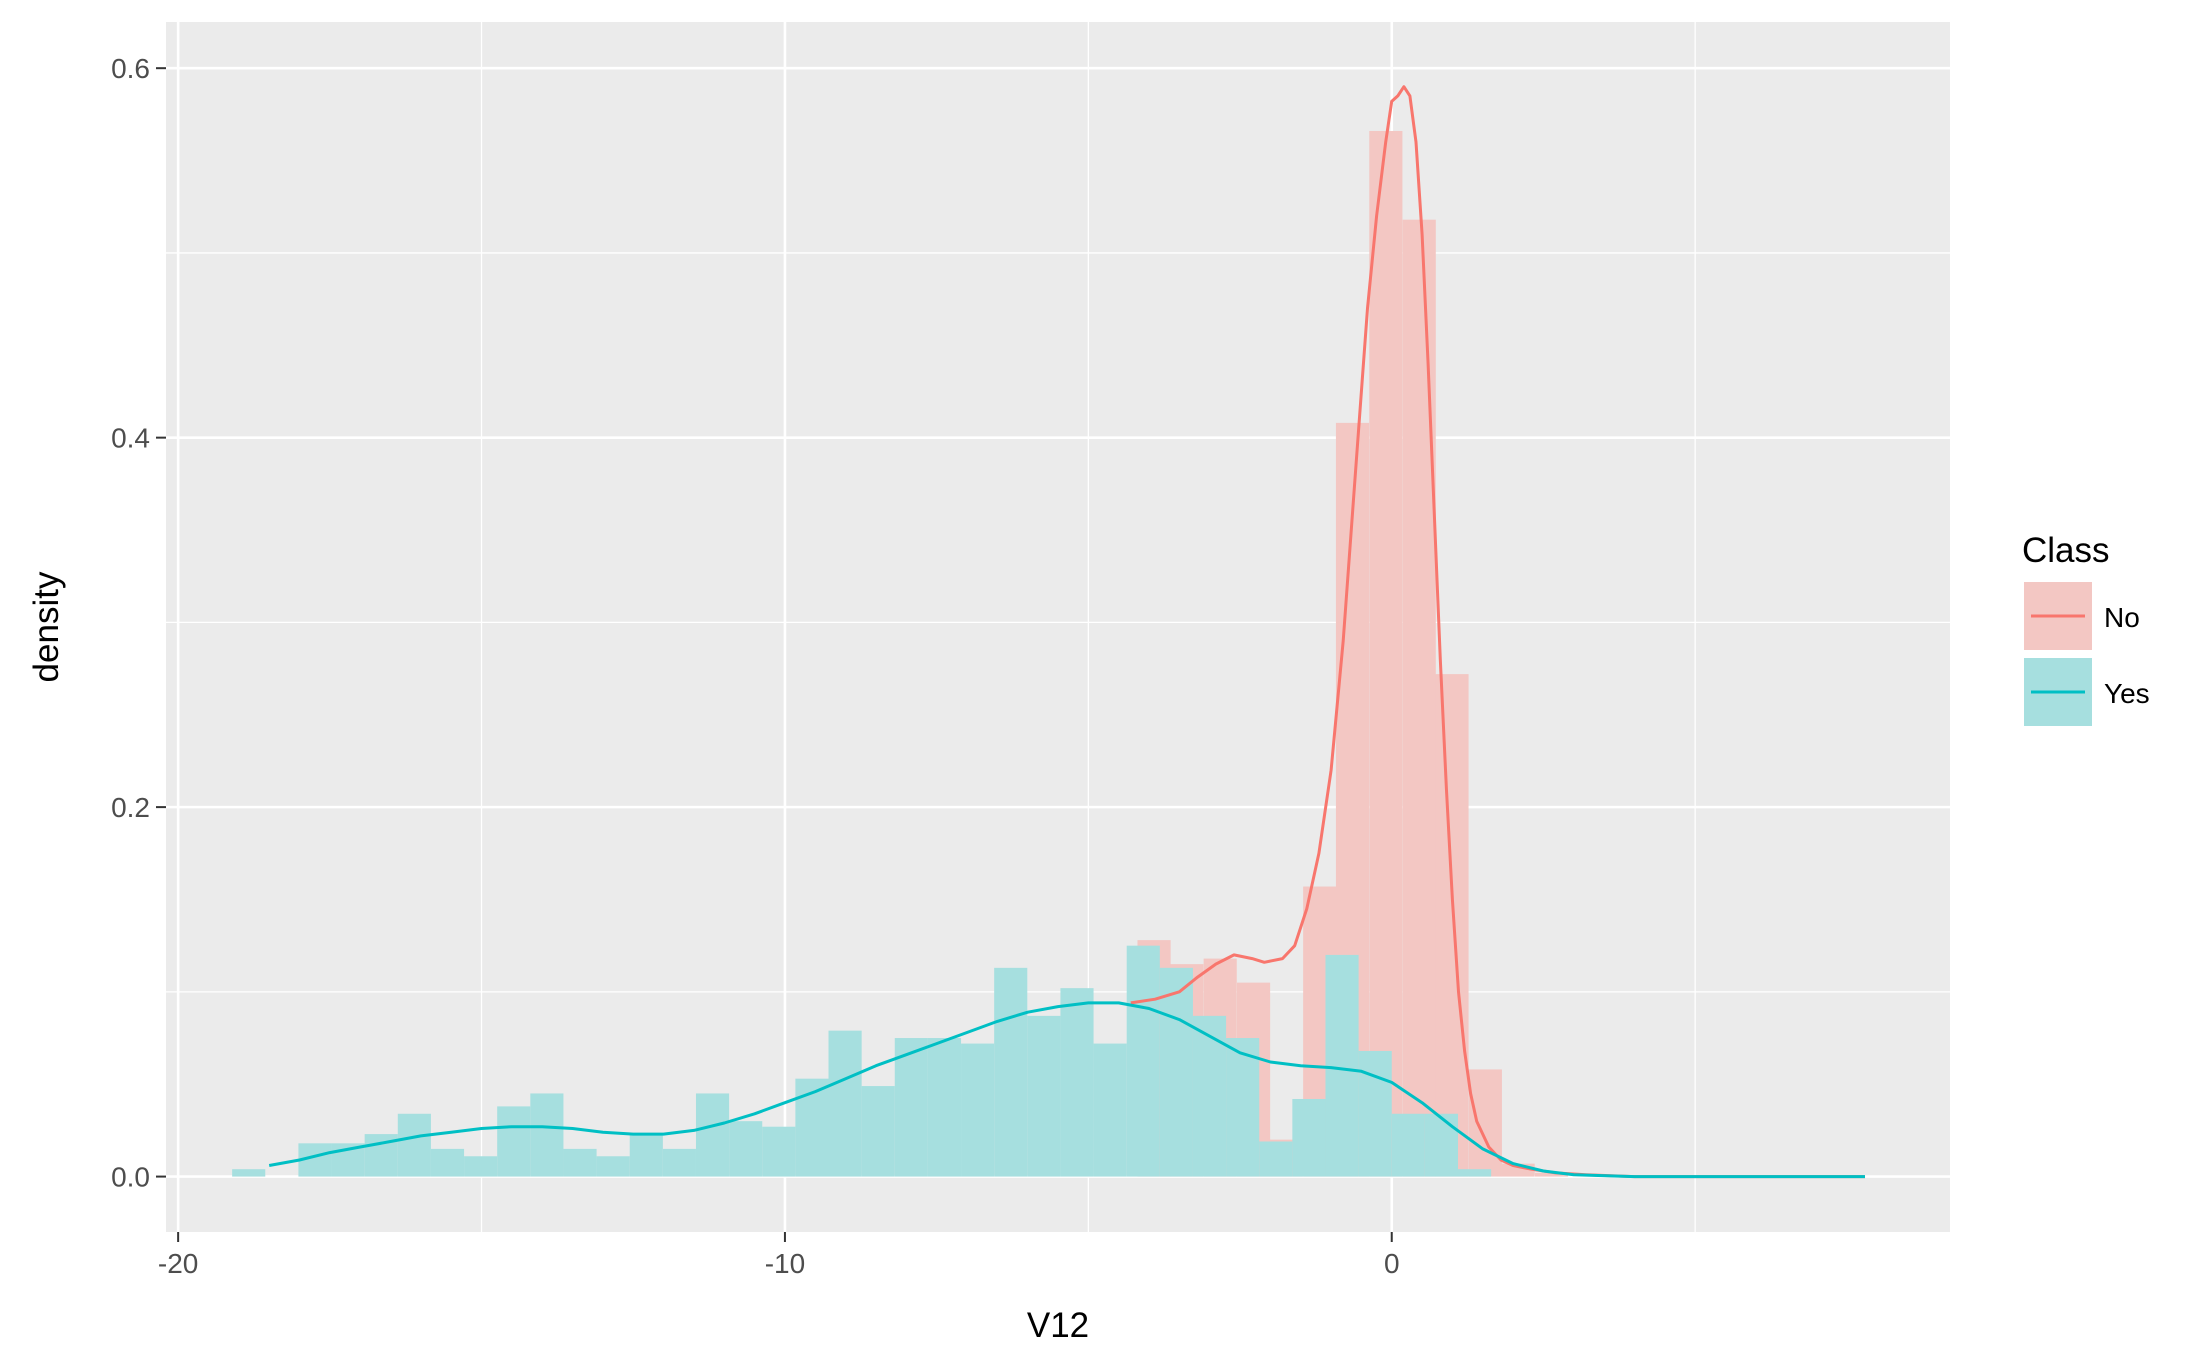 The height and width of the screenshot is (1350, 2187). I want to click on legend-label-no: No, so click(2122, 617).